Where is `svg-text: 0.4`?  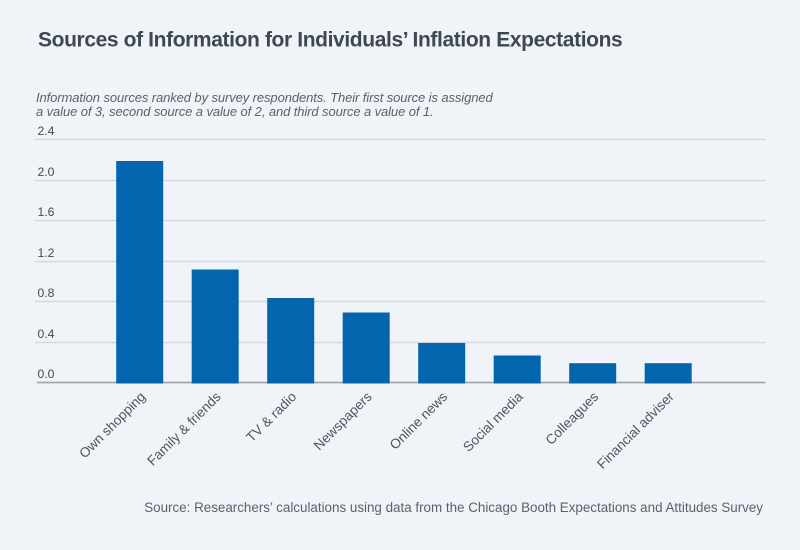
svg-text: 0.4 is located at coordinates (46, 334).